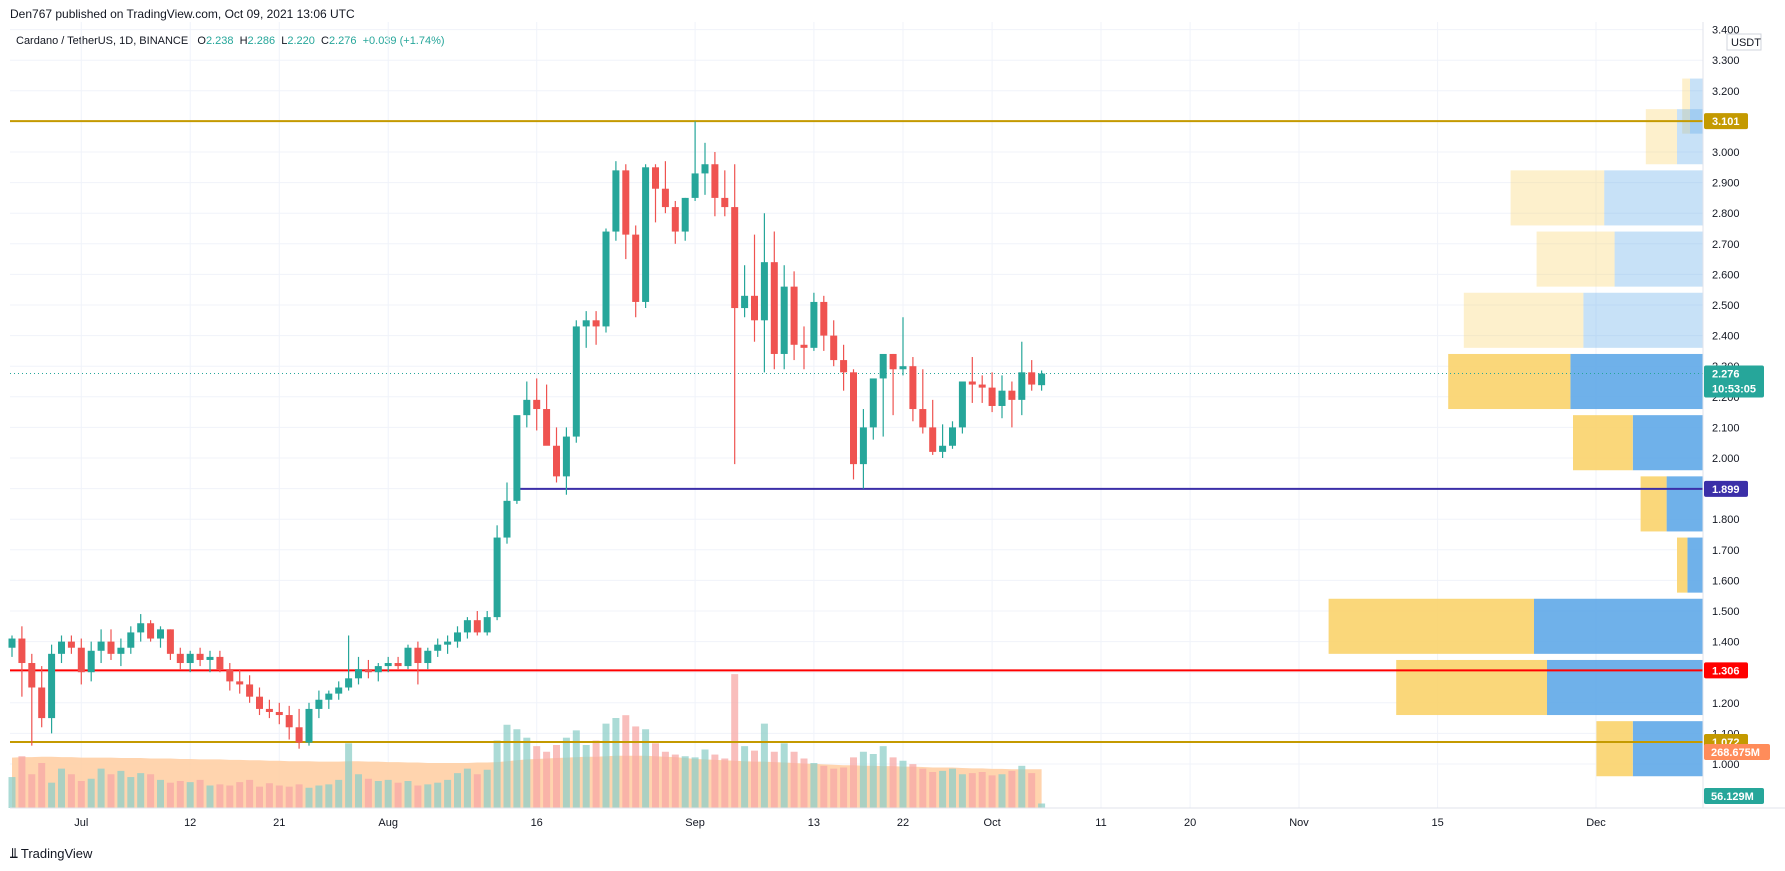  I want to click on symbol-name: Cardano / TetherUS, 1D, BINANCE, so click(102, 41).